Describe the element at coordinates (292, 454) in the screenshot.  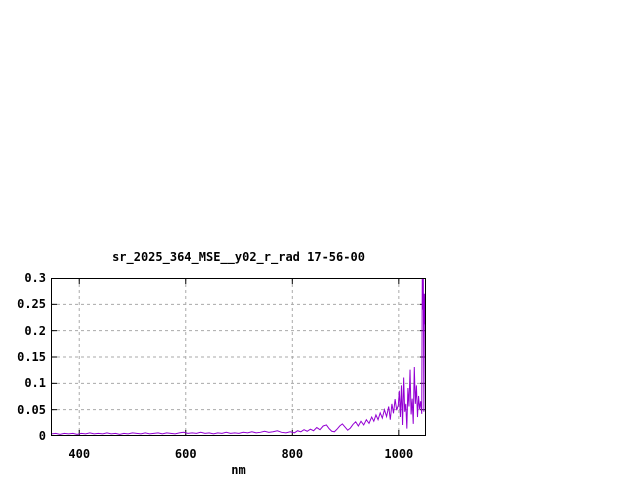
I see `x-tick-label: 800` at that location.